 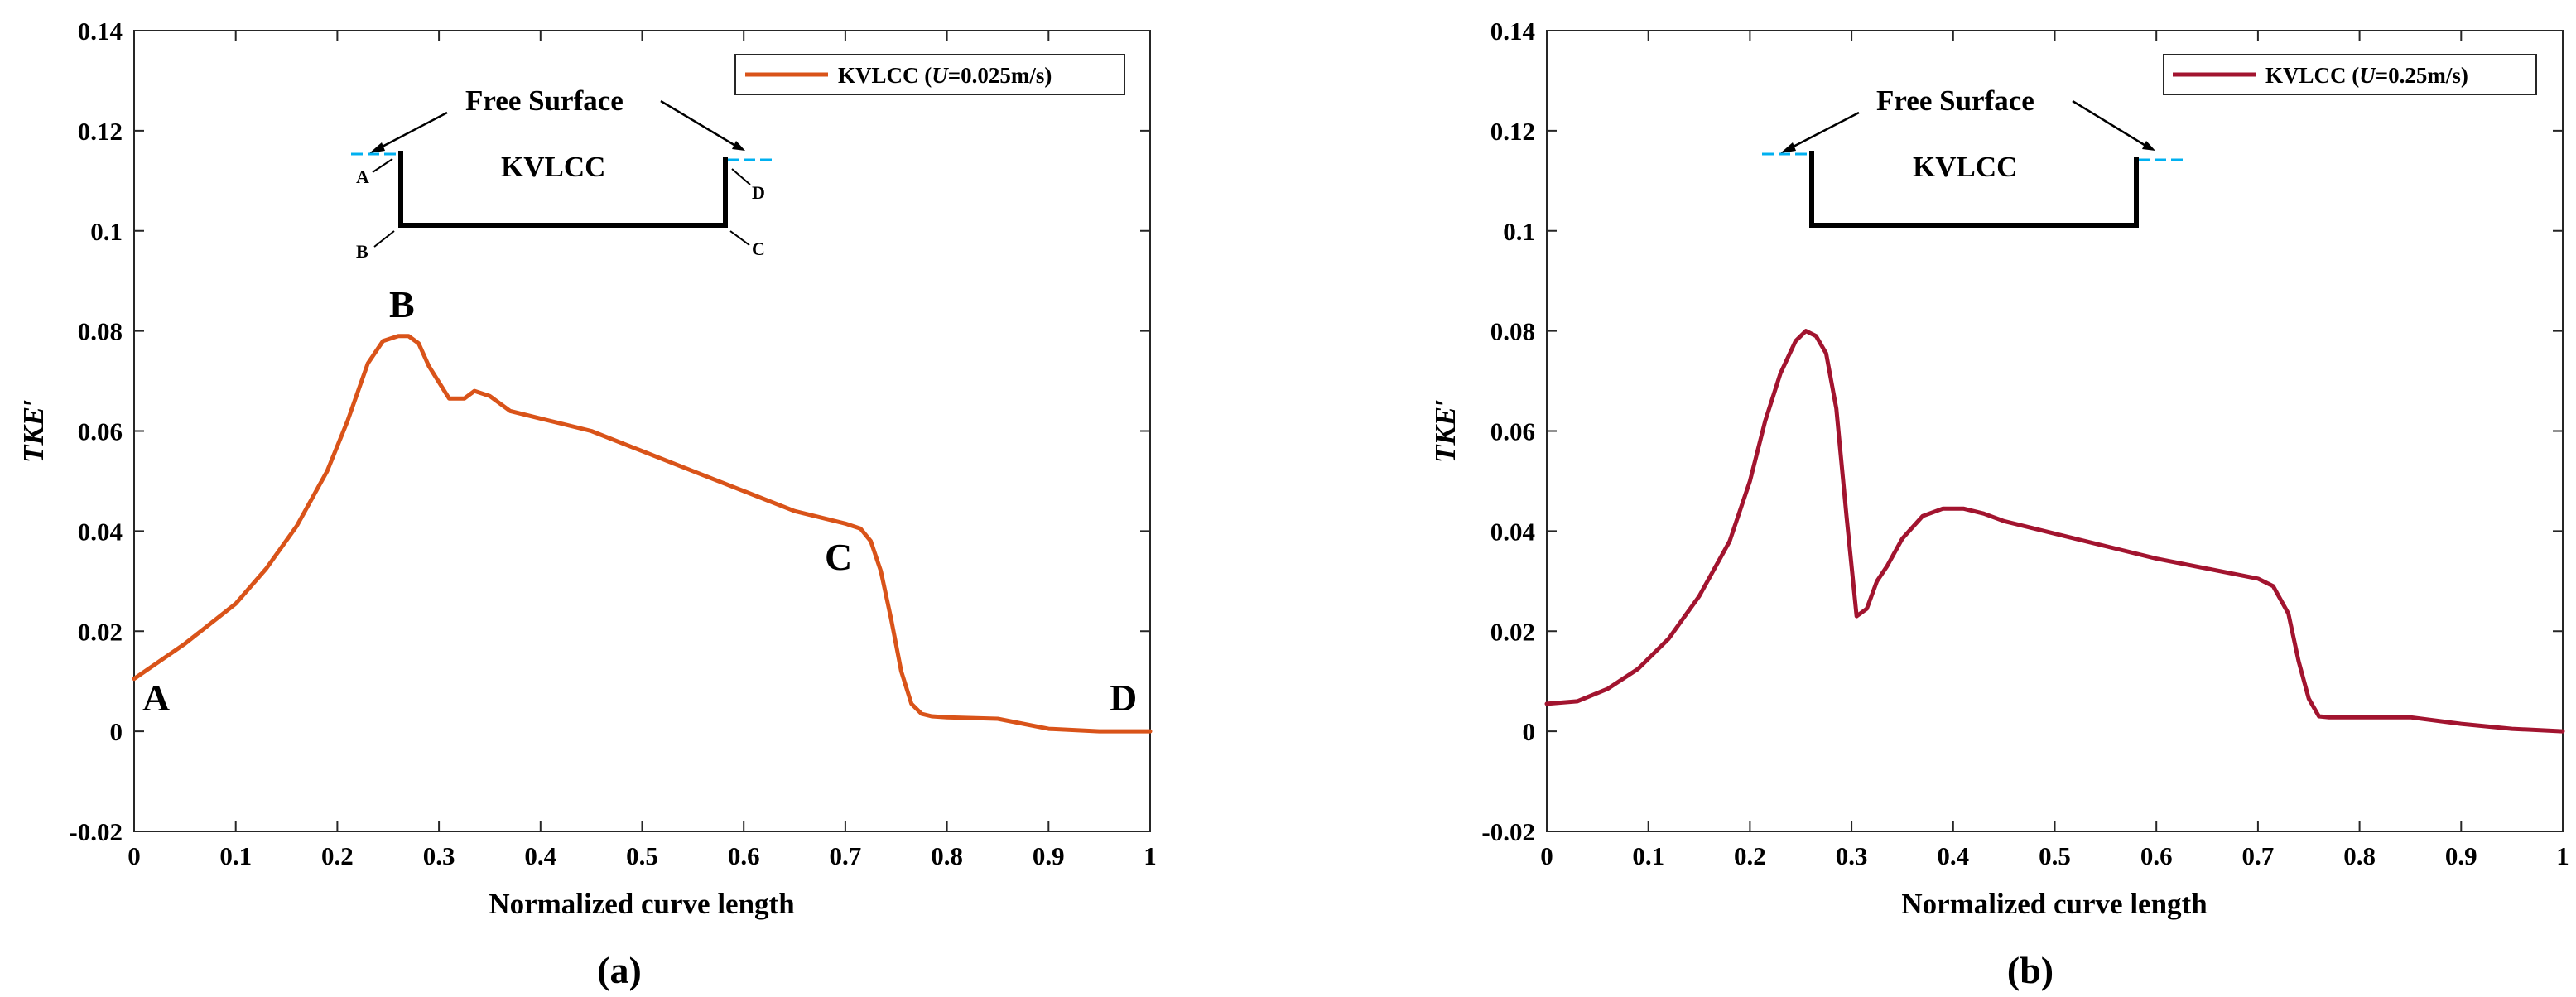 I want to click on x-tick-label-a: 0.2, so click(x=337, y=855).